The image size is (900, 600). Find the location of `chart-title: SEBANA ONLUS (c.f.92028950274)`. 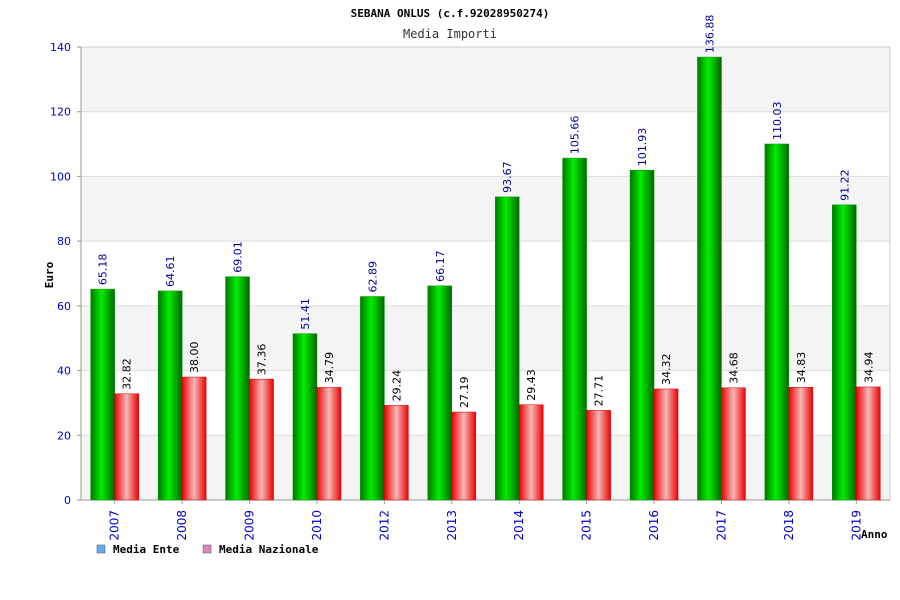

chart-title: SEBANA ONLUS (c.f.92028950274) is located at coordinates (450, 13).